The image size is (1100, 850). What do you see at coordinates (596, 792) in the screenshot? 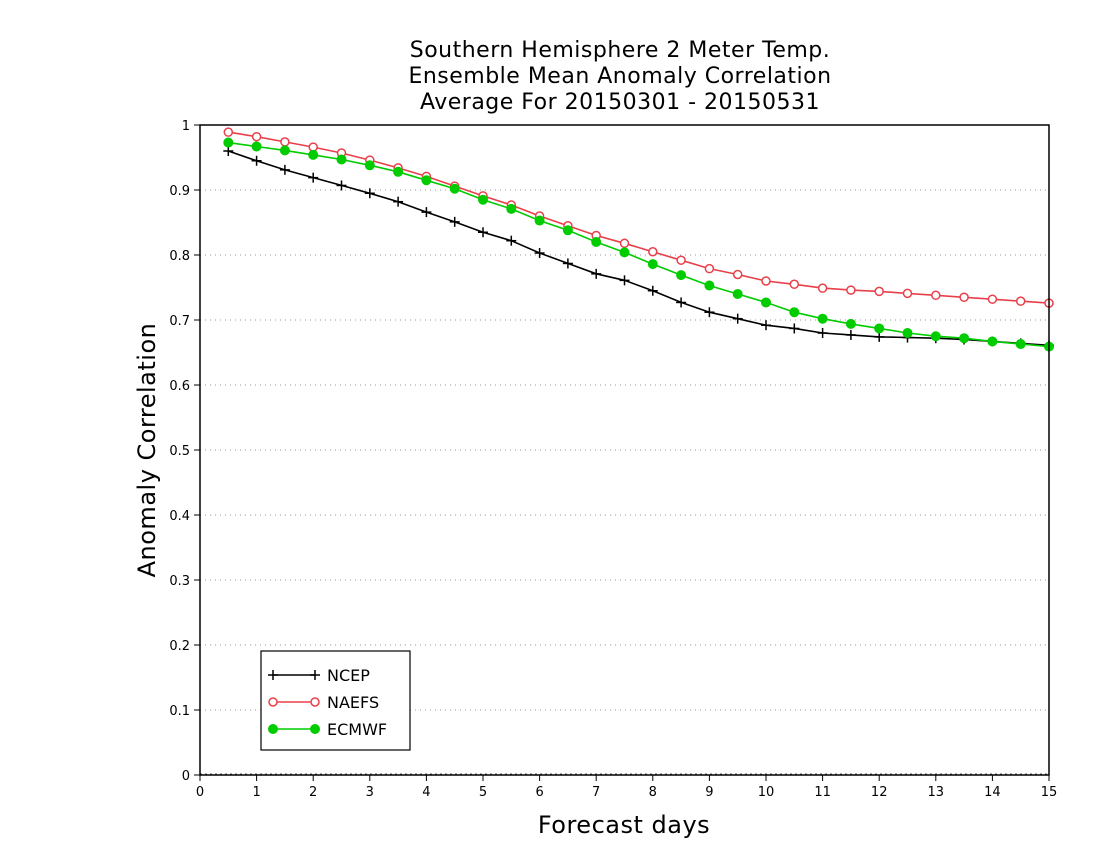
I see `x-tick-label: 7` at bounding box center [596, 792].